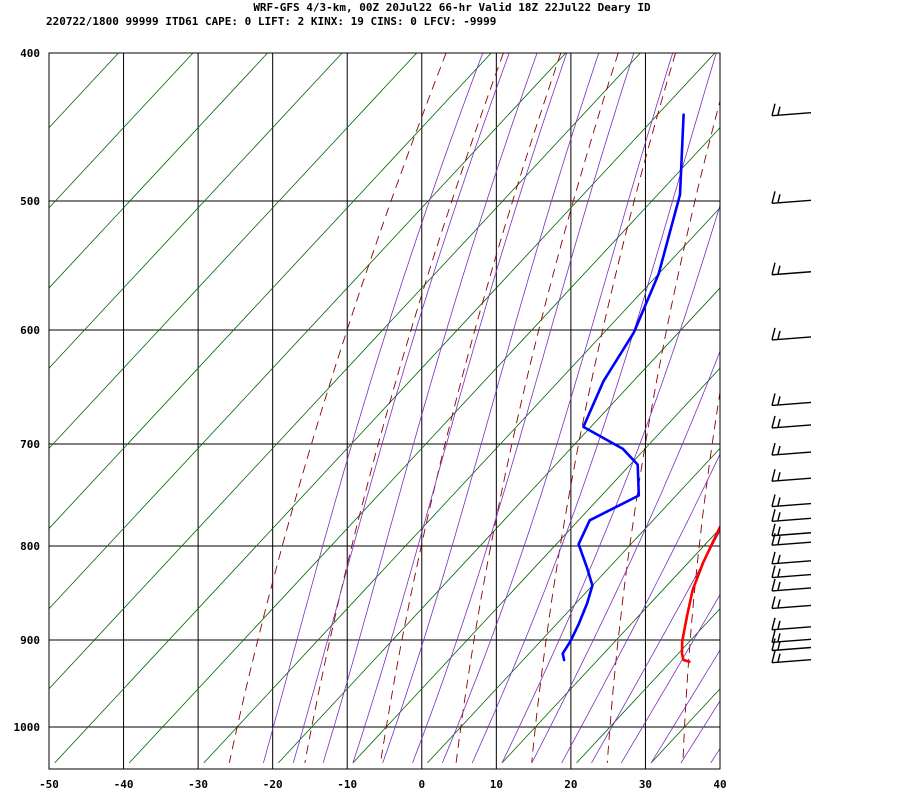  Describe the element at coordinates (719, 784) in the screenshot. I see `temperature-tick-label: 40` at that location.